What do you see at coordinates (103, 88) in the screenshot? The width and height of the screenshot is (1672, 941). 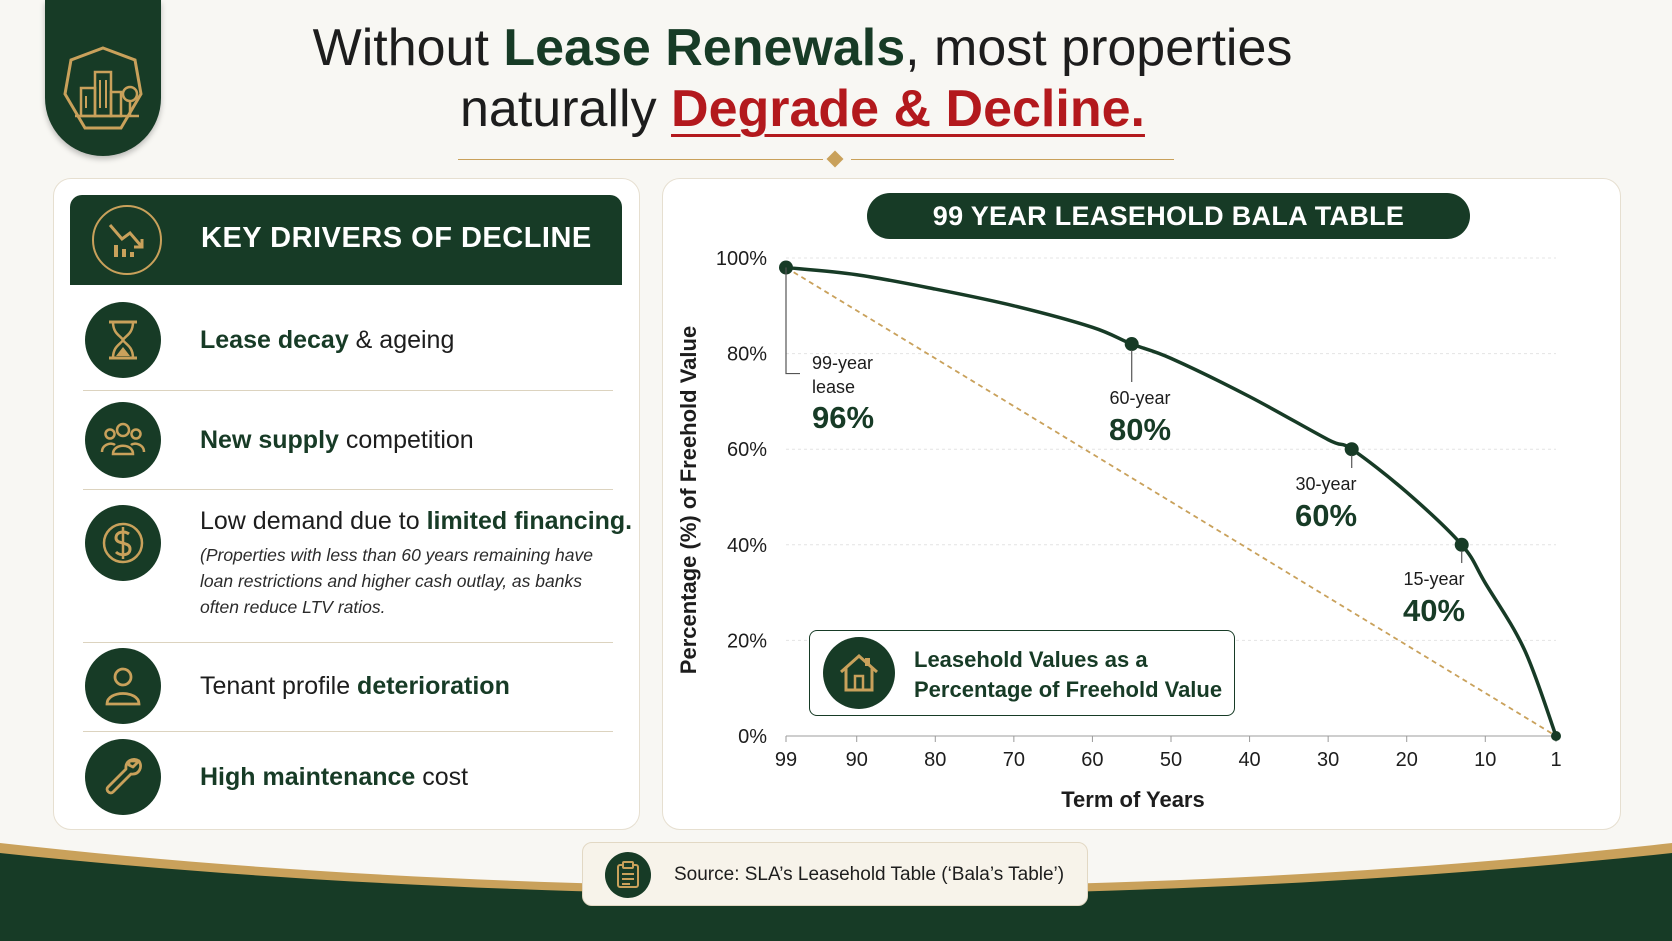 I see `city-buildings-icon` at bounding box center [103, 88].